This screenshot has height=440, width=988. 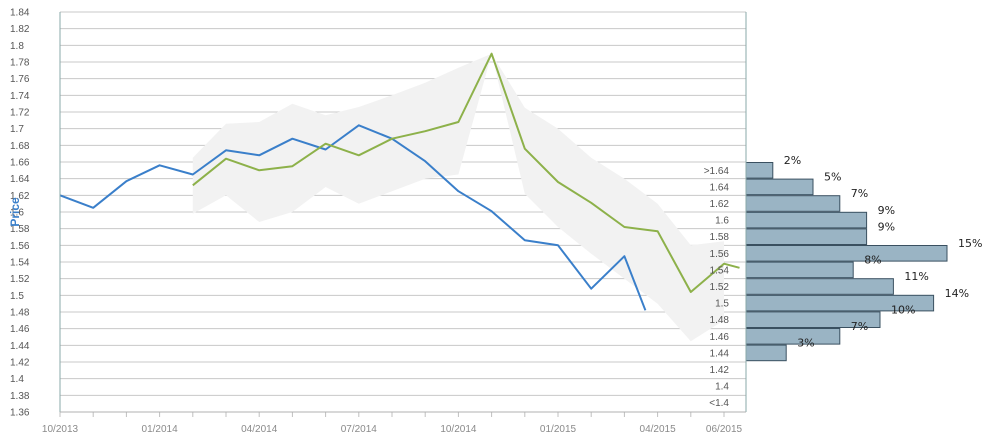 What do you see at coordinates (720, 187) in the screenshot?
I see `histogram-bin-label: 1.64` at bounding box center [720, 187].